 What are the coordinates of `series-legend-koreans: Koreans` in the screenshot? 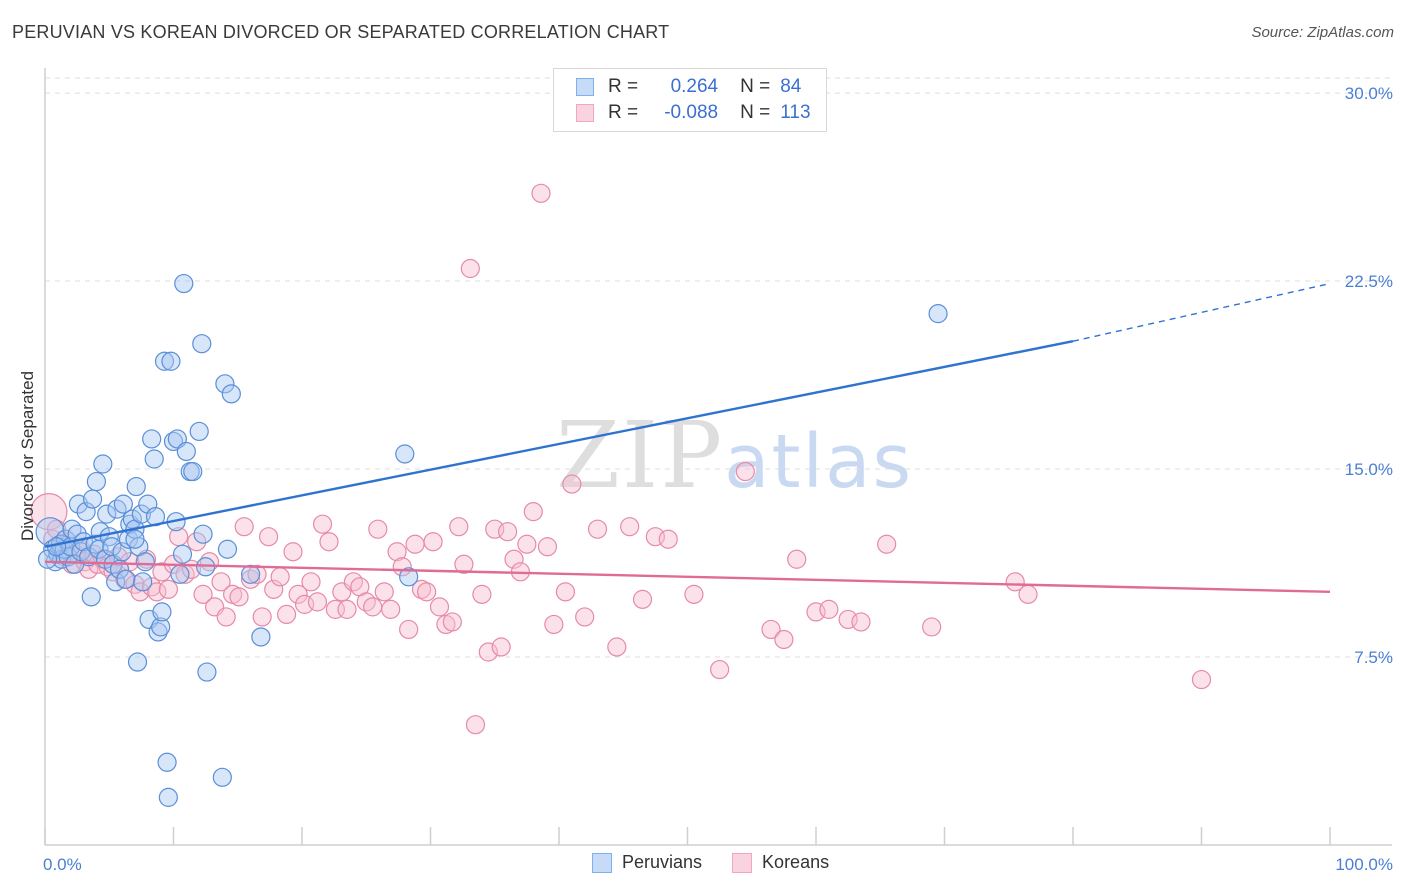 It's located at (780, 862).